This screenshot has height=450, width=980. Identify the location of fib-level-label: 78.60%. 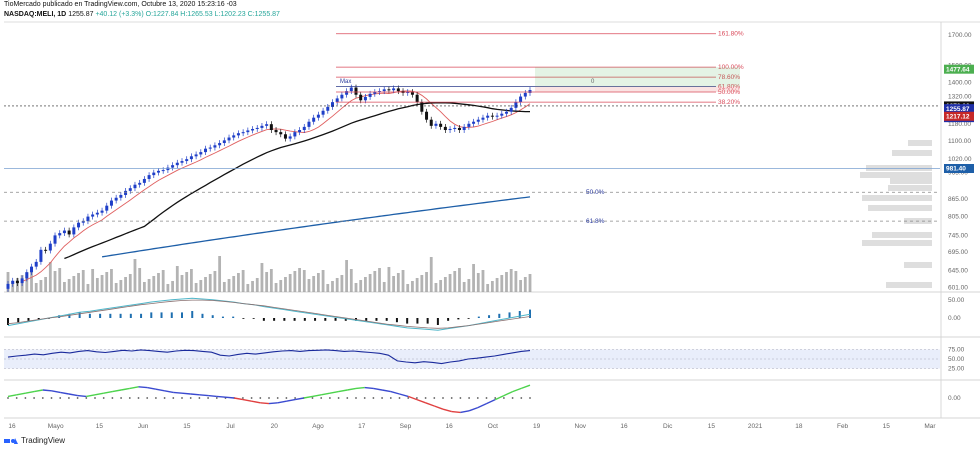
(729, 77).